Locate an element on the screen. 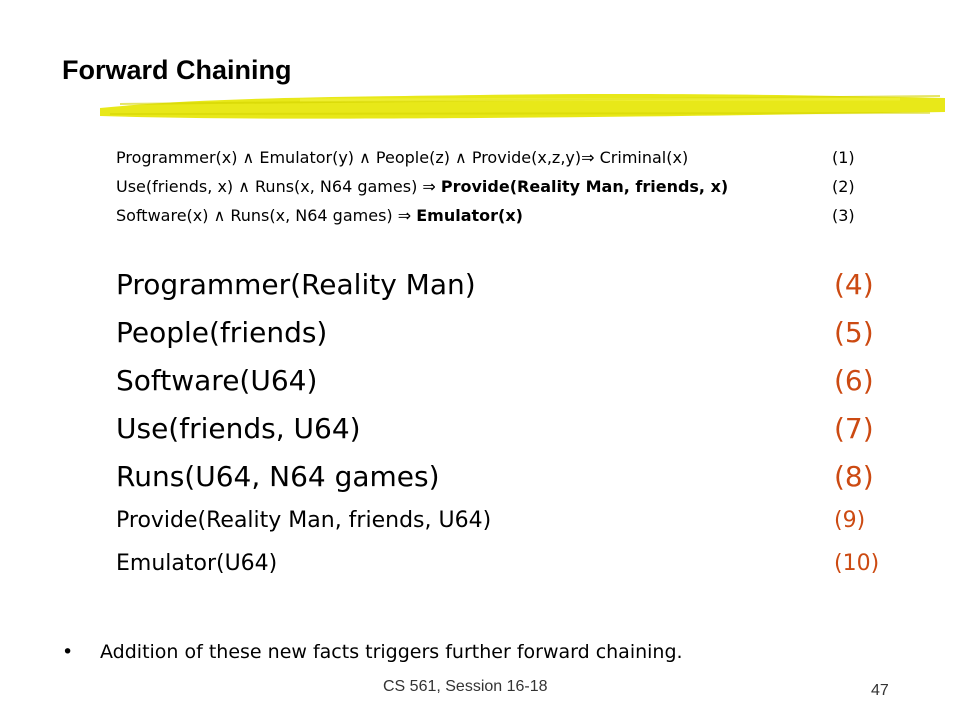 The image size is (960, 720). yellow-brush-stroke is located at coordinates (522, 106).